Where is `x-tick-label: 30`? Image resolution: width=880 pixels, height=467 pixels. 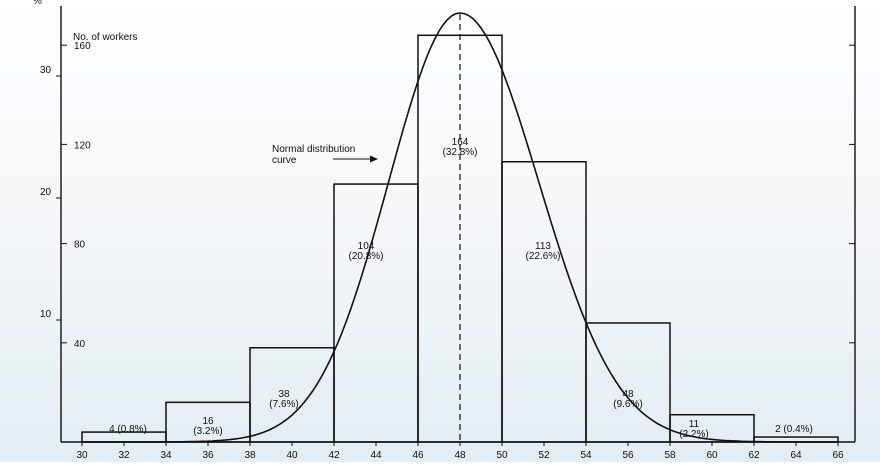
x-tick-label: 30 is located at coordinates (82, 455).